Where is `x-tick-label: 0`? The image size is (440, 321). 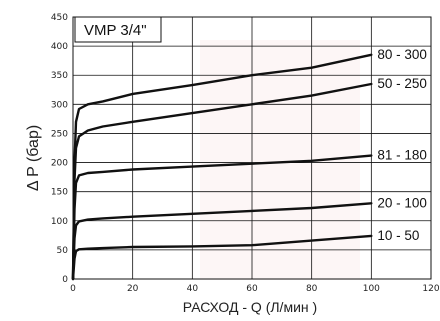
x-tick-label: 0 is located at coordinates (73, 289).